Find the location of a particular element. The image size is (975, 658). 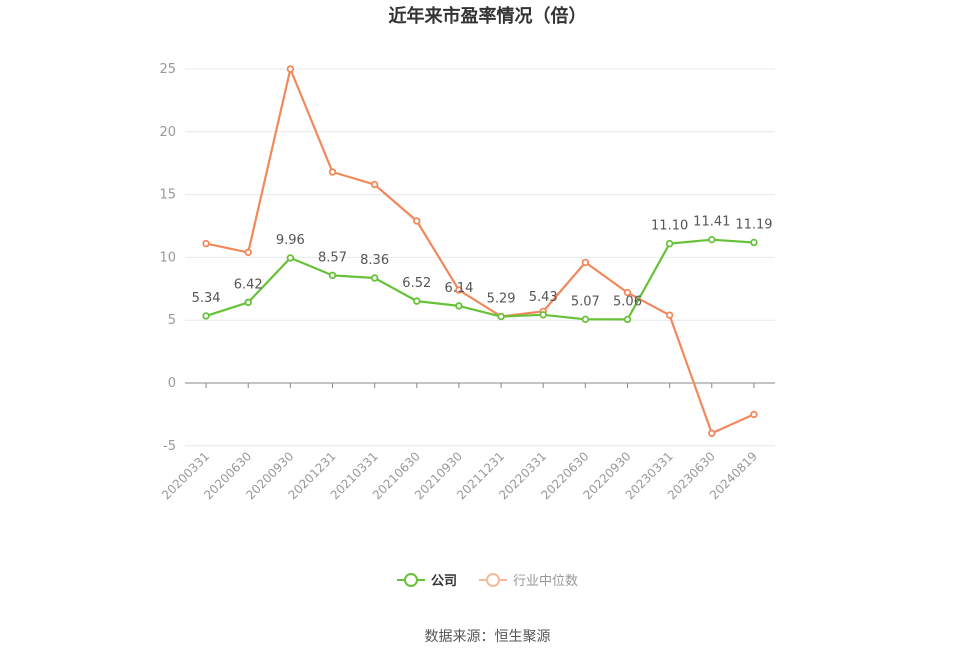

y-tick-label: 10 is located at coordinates (167, 257).